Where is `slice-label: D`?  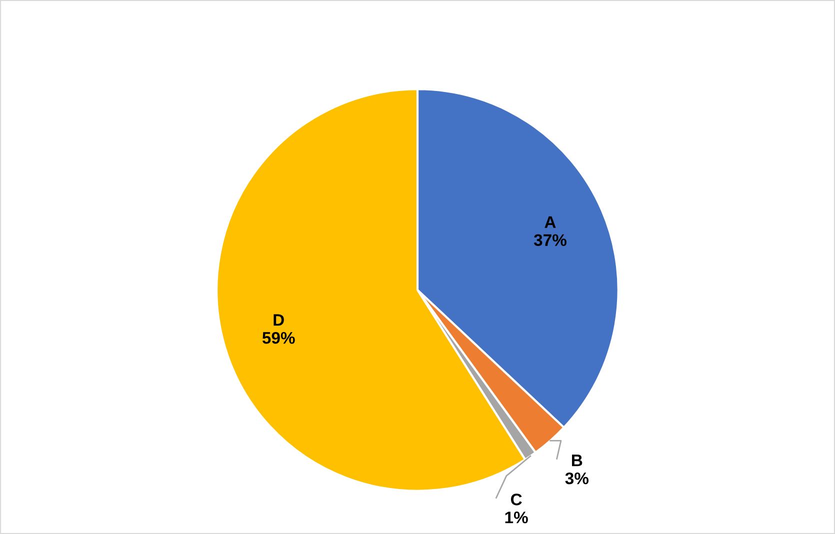 slice-label: D is located at coordinates (279, 320).